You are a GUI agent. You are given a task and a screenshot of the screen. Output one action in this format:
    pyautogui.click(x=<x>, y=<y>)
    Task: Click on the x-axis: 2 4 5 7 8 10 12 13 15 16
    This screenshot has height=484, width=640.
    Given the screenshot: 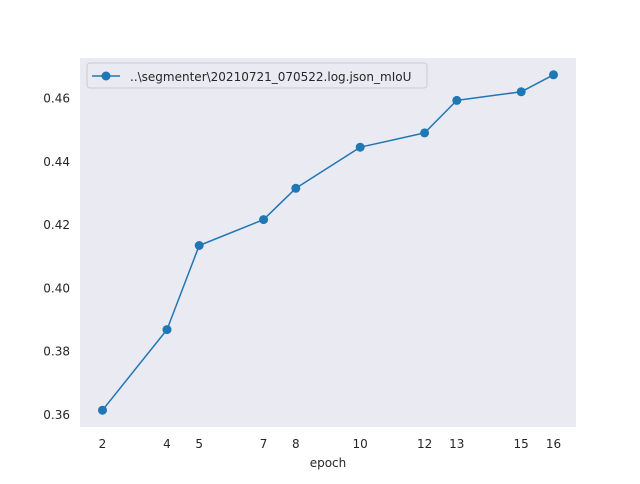 What is the action you would take?
    pyautogui.click(x=330, y=444)
    